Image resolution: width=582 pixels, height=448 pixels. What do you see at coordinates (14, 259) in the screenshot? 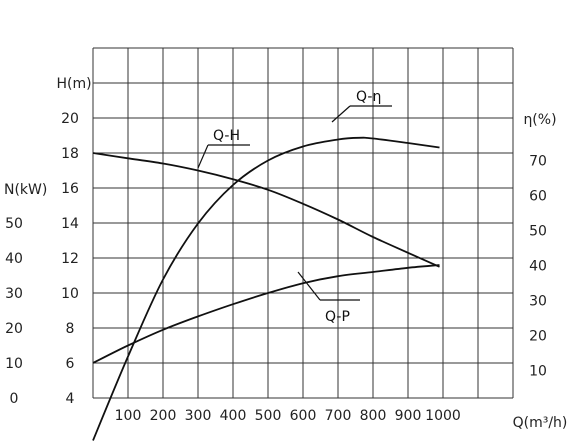
I see `n-tick-label: 40` at bounding box center [14, 259].